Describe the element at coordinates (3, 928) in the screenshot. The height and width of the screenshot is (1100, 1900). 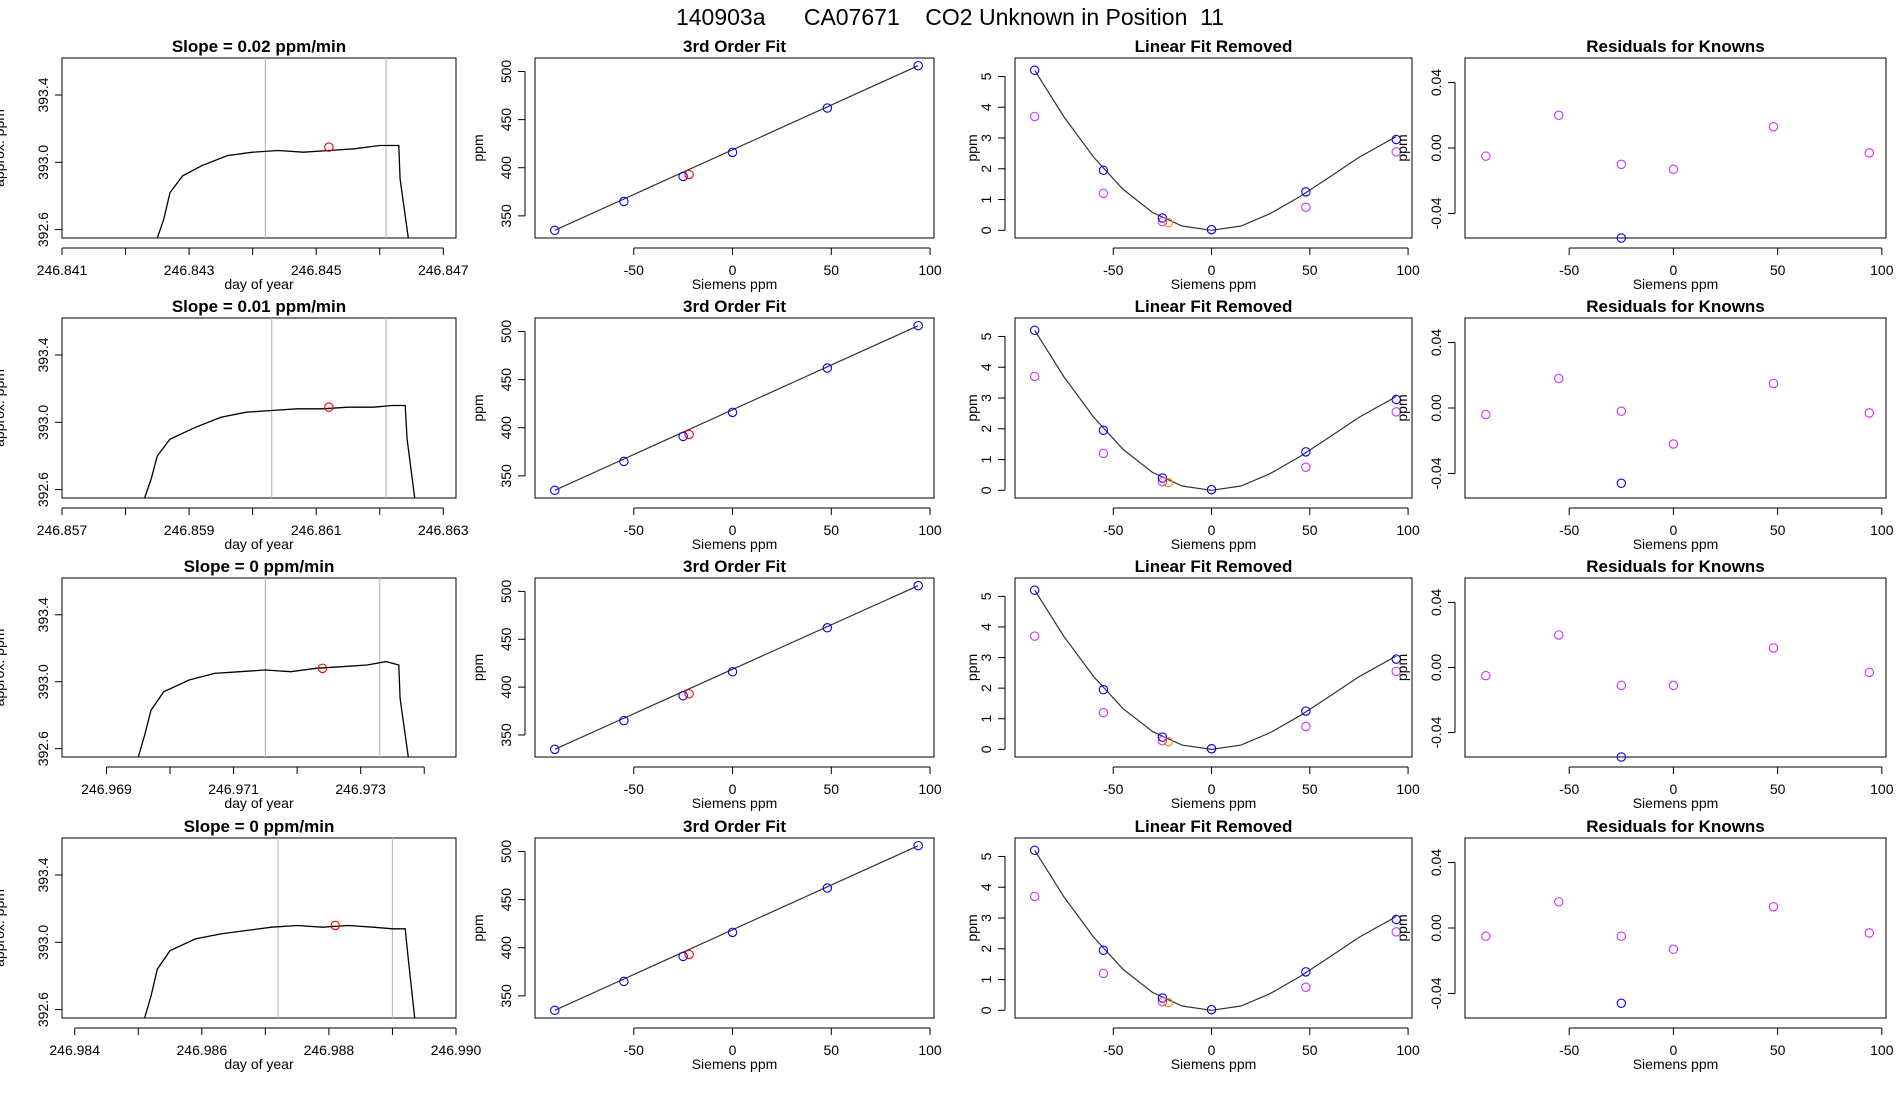
I see `trace-4-ylabel: approx. ppm` at that location.